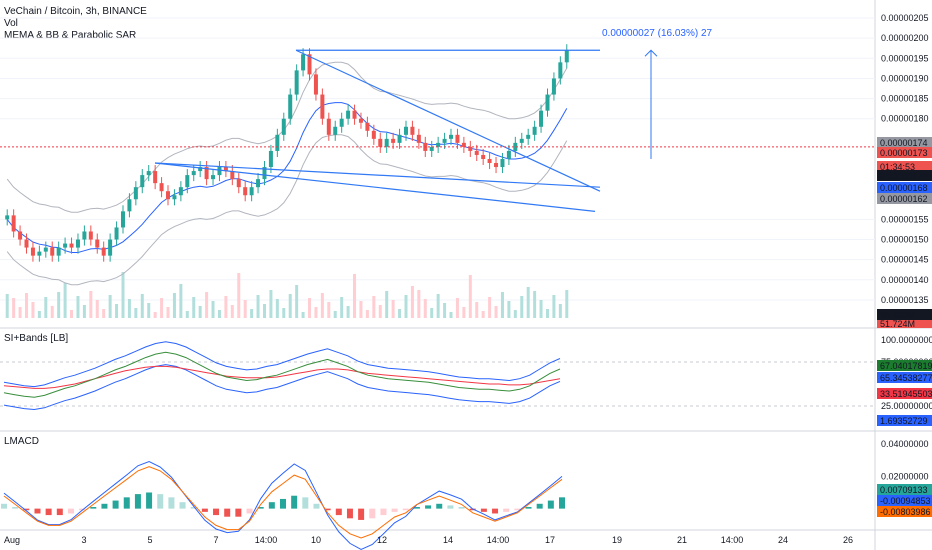  I want to click on macd-line, so click(283, 505).